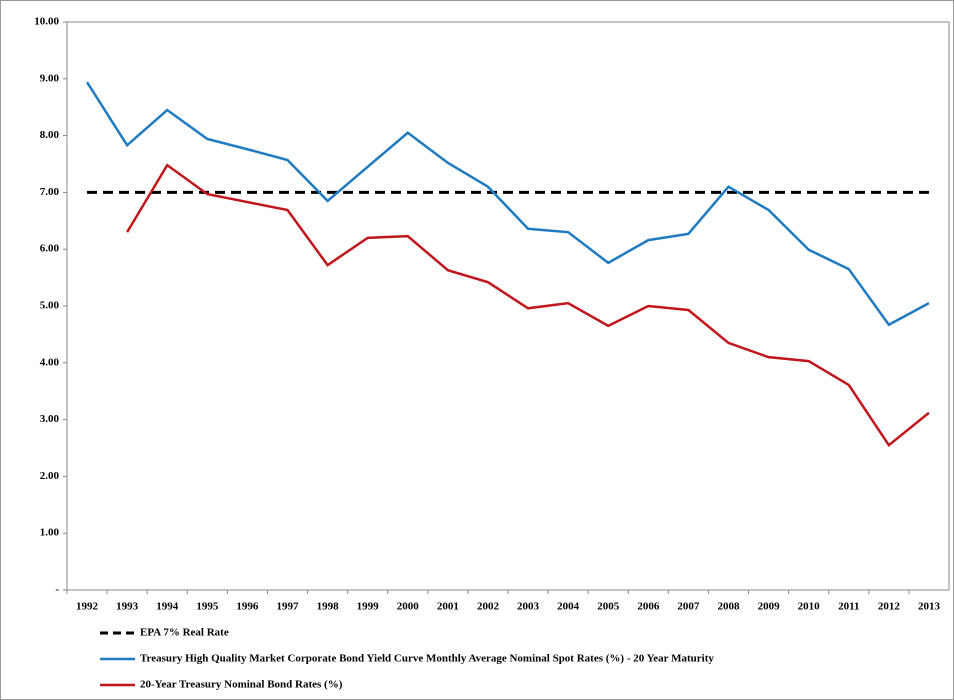  What do you see at coordinates (127, 607) in the screenshot?
I see `x-tick-label: 1993` at bounding box center [127, 607].